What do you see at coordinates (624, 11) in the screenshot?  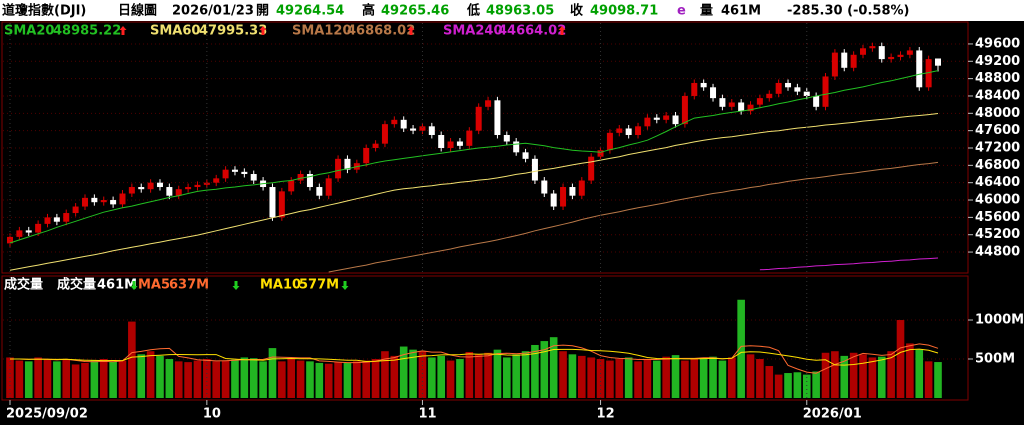 I see `header-value: 49098.71` at bounding box center [624, 11].